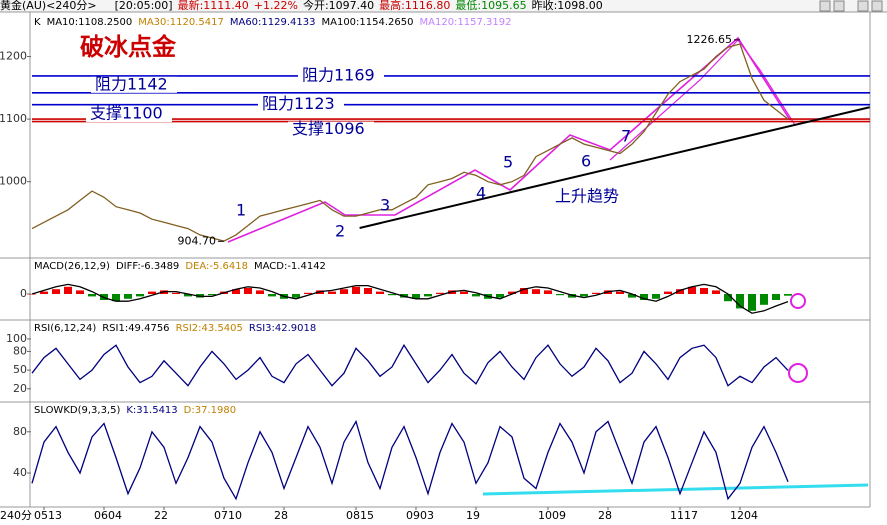  Describe the element at coordinates (151, 410) in the screenshot. I see `panel-header: K:31.5413` at that location.